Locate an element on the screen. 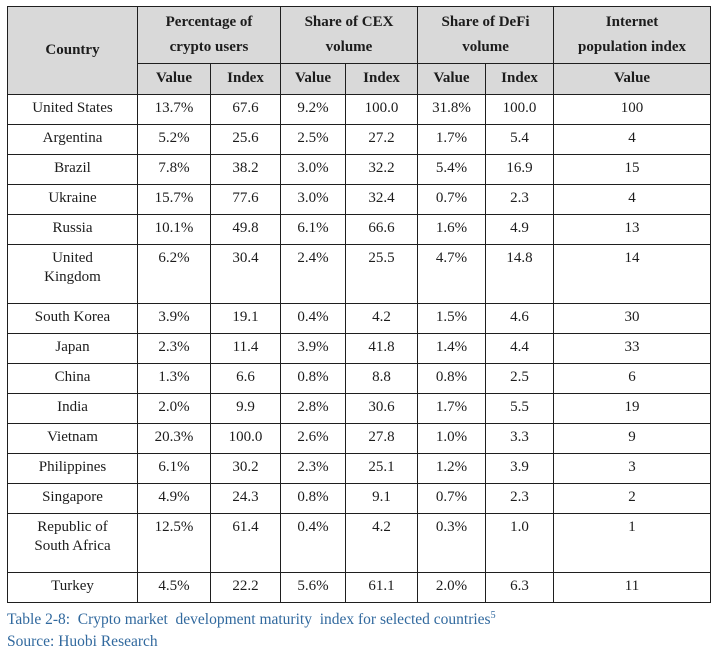 Image resolution: width=717 pixels, height=651 pixels. footnote-marker: 5 is located at coordinates (493, 615).